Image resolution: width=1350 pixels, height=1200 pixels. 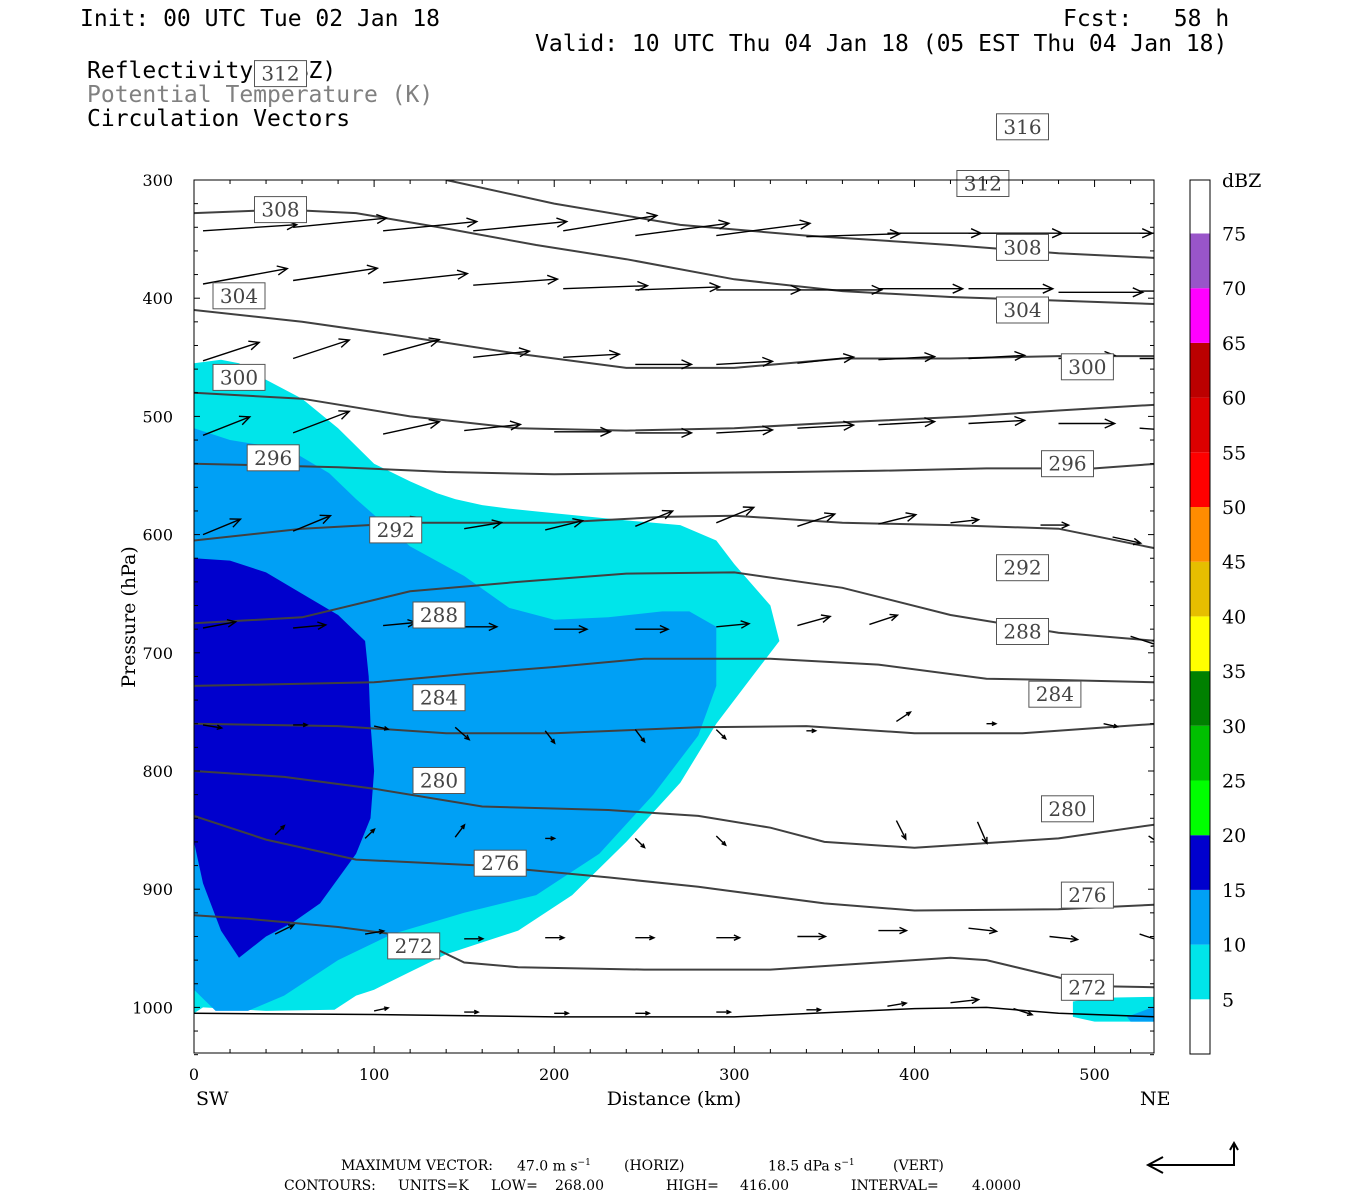 I want to click on y-tick-label: 600, so click(x=157, y=535).